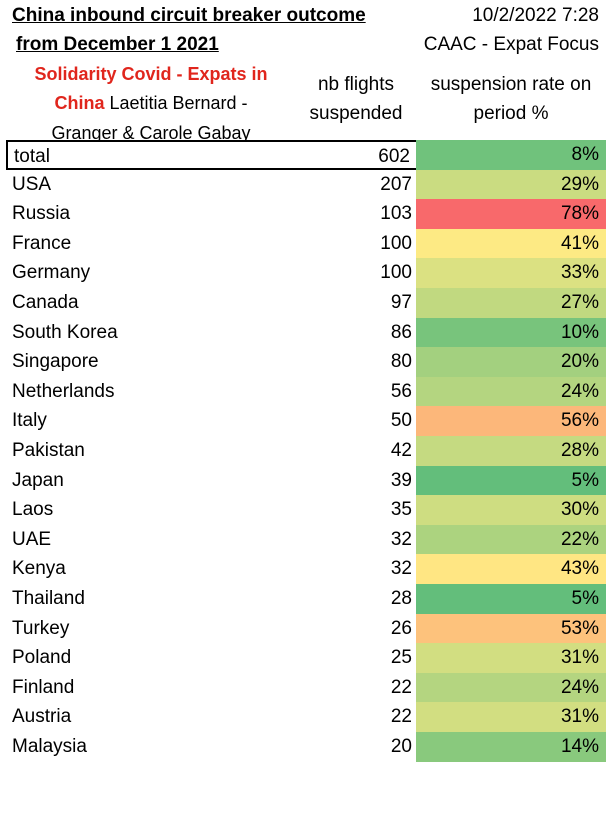 This screenshot has height=824, width=609. What do you see at coordinates (51, 273) in the screenshot?
I see `country-name-cell: Germany` at bounding box center [51, 273].